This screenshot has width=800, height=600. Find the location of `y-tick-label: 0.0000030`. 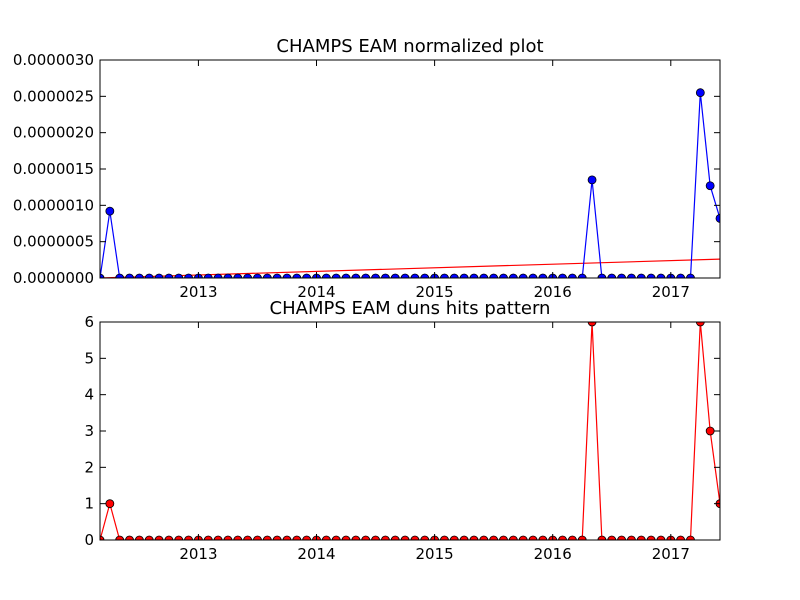

y-tick-label: 0.0000030 is located at coordinates (53, 60).